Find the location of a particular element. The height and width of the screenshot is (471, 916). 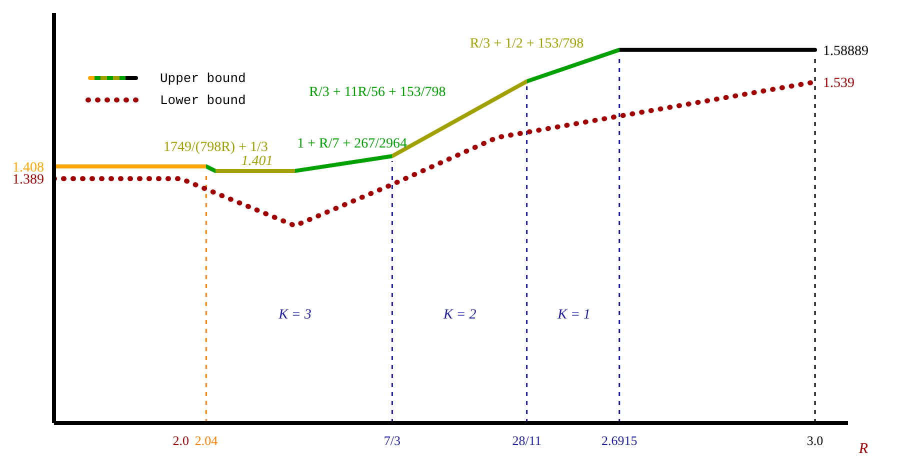

x-tick-label: 3.0 is located at coordinates (815, 440).